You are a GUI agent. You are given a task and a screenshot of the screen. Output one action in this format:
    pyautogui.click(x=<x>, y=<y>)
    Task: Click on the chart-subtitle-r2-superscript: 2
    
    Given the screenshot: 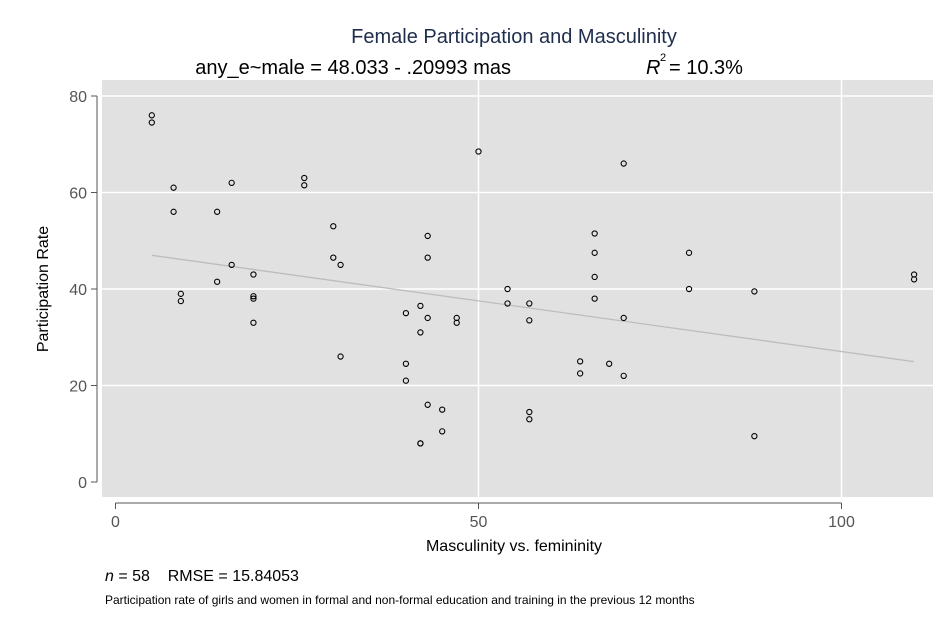 What is the action you would take?
    pyautogui.click(x=663, y=58)
    